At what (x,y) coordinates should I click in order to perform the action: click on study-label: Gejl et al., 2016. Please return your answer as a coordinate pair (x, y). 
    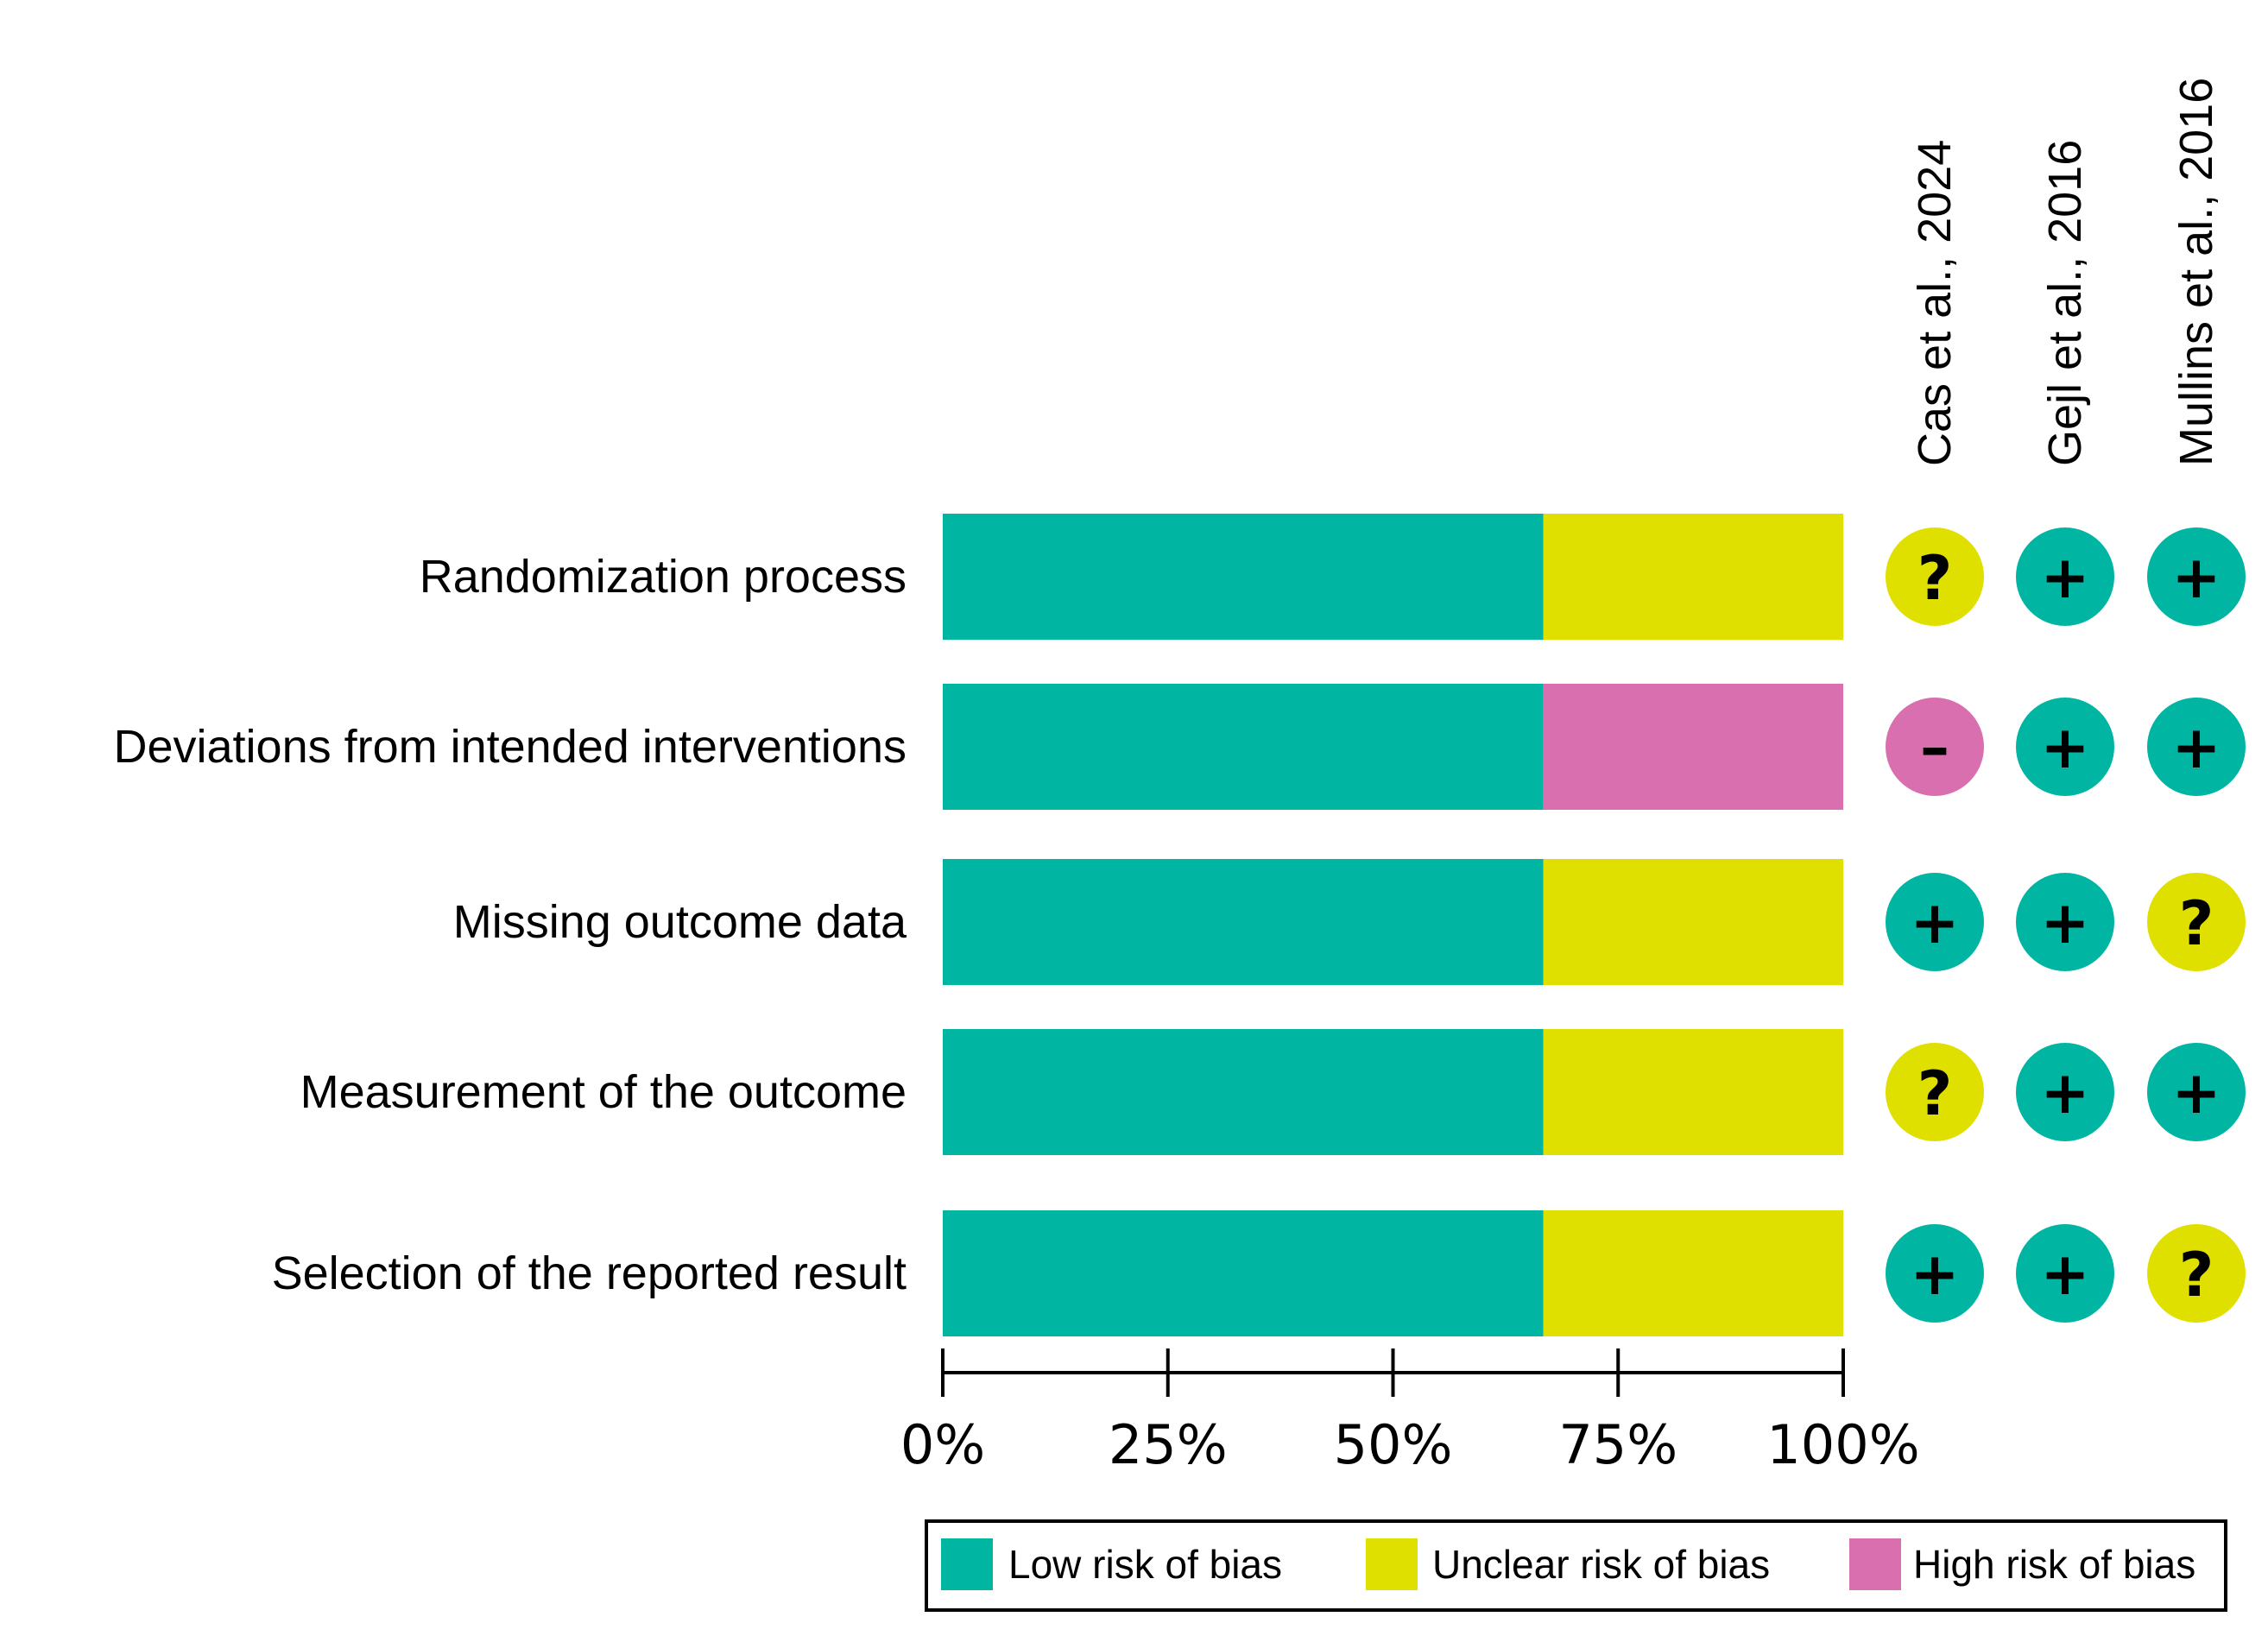
    Looking at the image, I should click on (2065, 303).